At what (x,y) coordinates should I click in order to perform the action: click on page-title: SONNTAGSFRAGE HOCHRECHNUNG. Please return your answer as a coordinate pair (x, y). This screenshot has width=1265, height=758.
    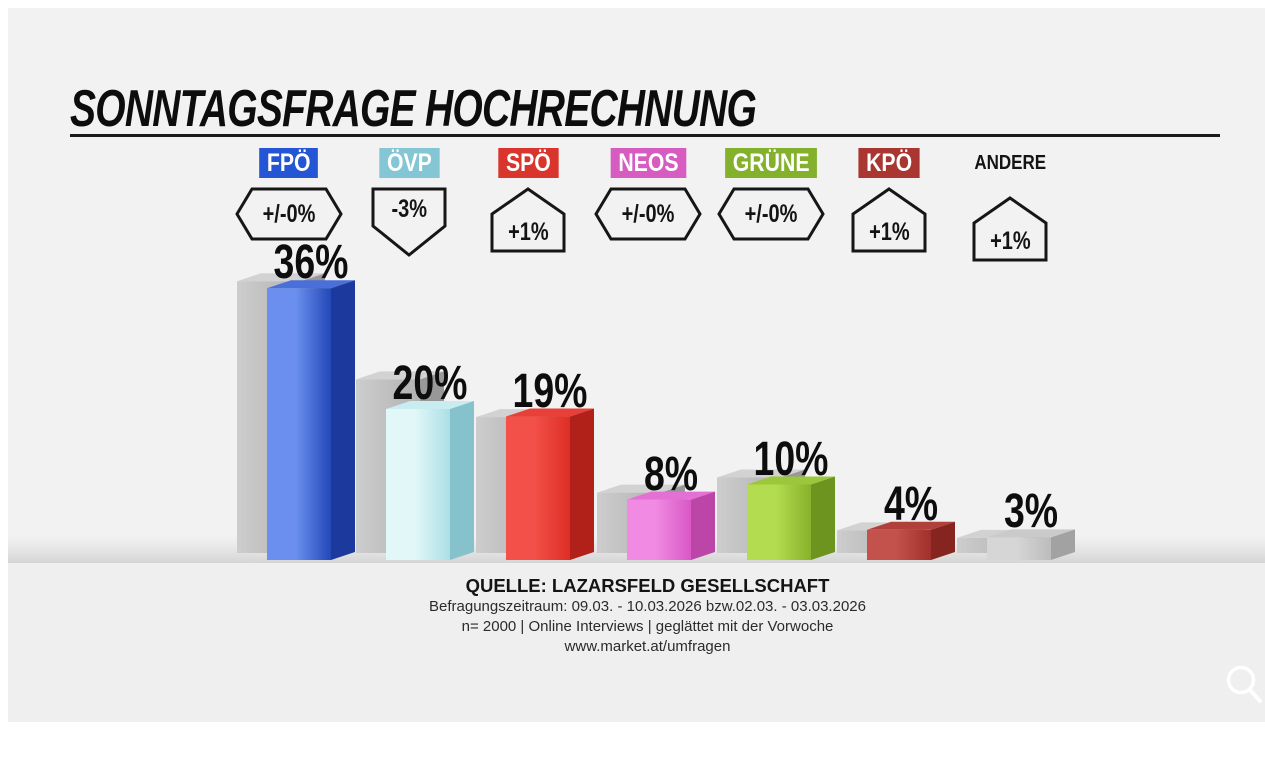
    Looking at the image, I should click on (413, 109).